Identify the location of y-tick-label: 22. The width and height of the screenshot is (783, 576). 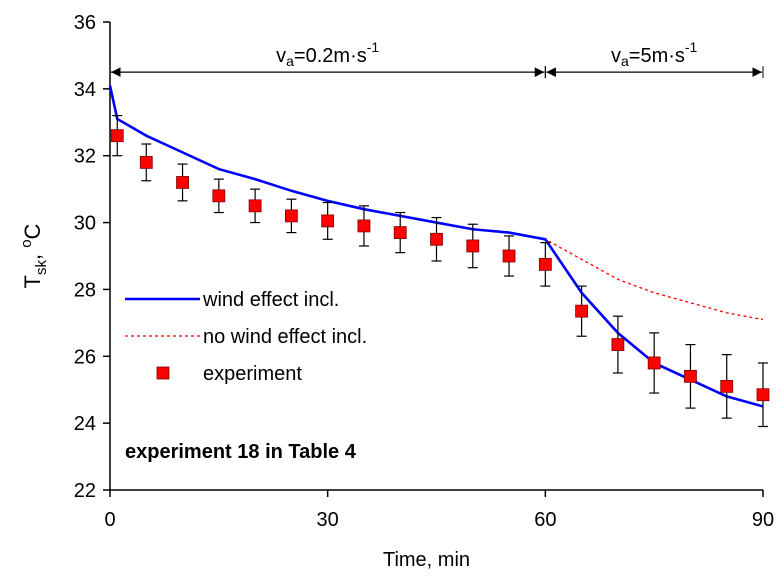
(85, 491).